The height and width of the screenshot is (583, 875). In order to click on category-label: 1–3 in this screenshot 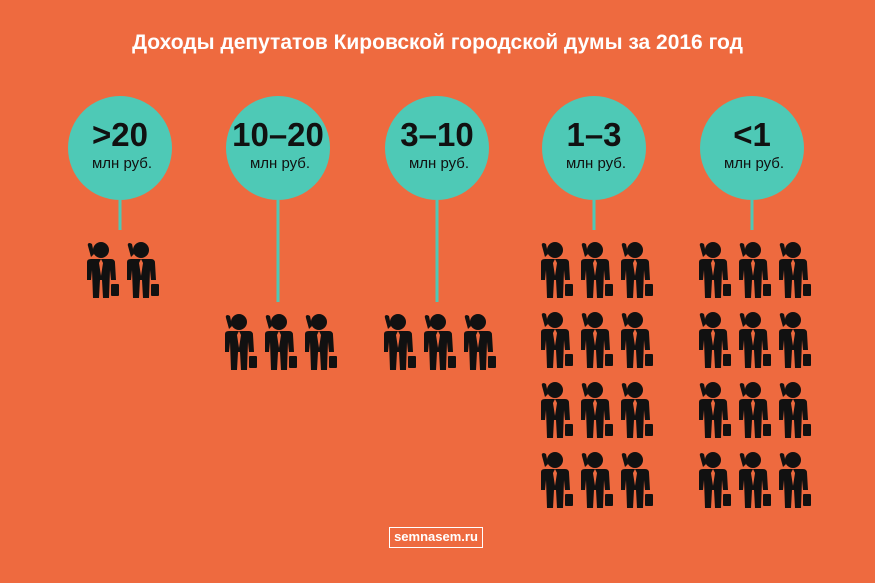, I will do `click(593, 134)`.